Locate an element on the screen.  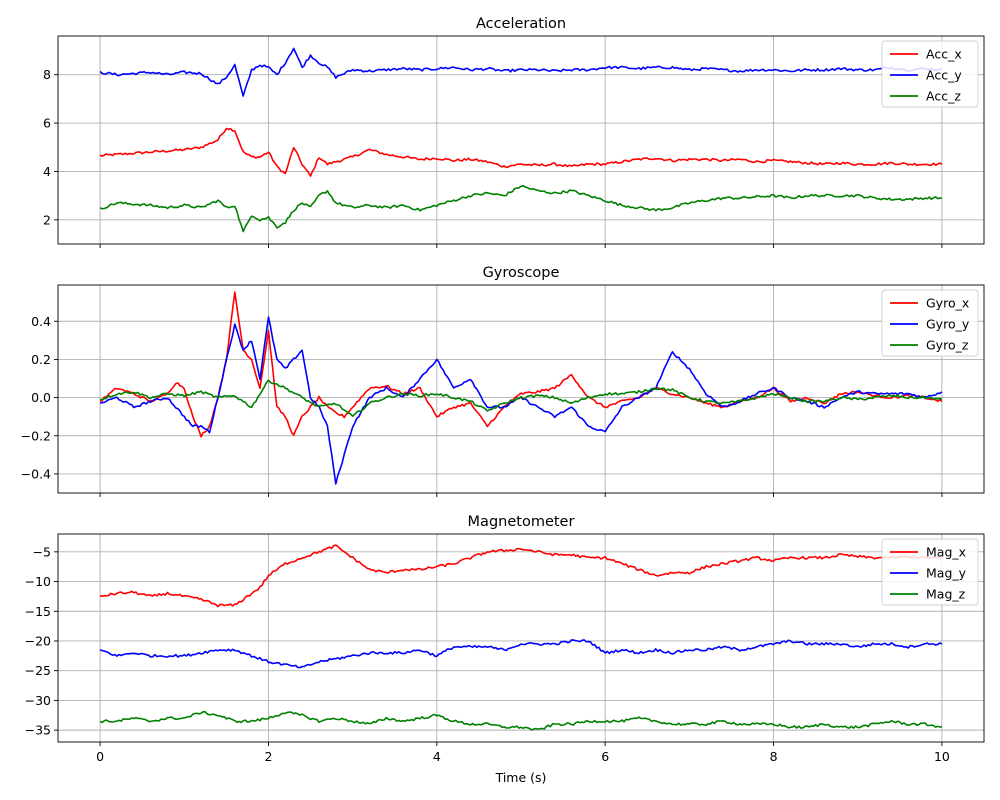
ytick-label: 2 is located at coordinates (47, 219).